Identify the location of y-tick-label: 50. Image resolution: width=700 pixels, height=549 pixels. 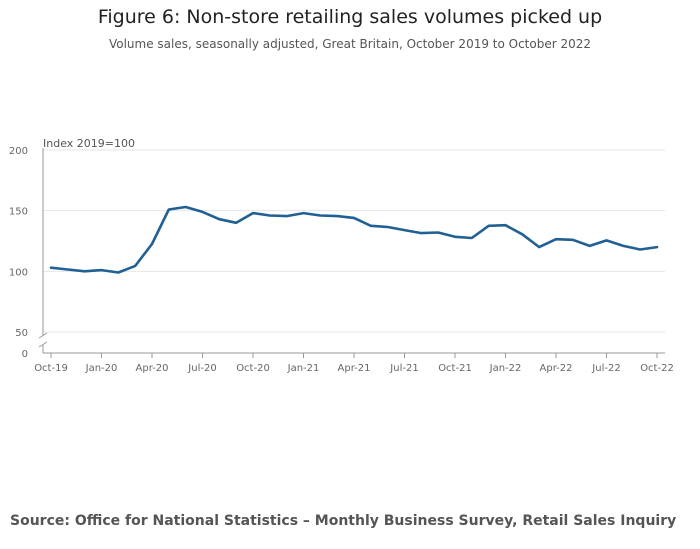
(21, 333).